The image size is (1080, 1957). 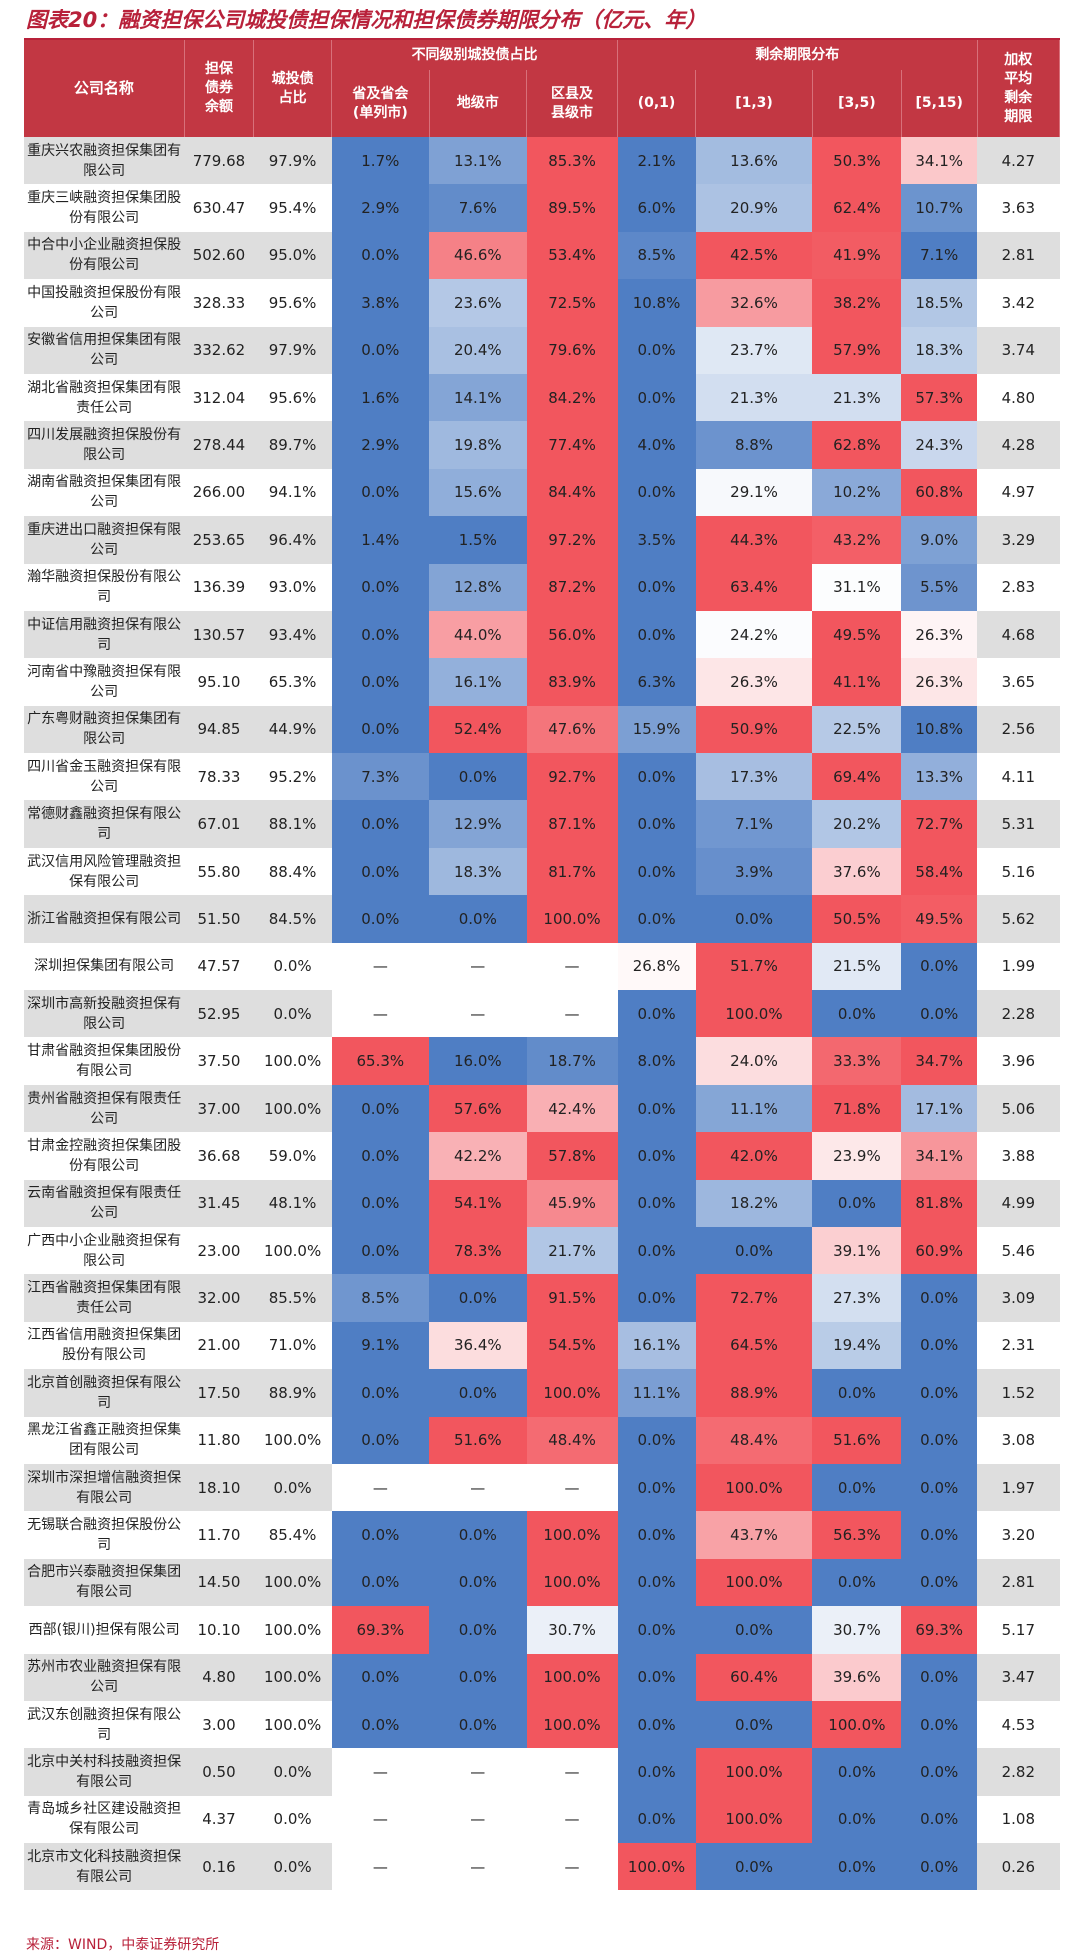 What do you see at coordinates (1018, 1345) in the screenshot?
I see `avg-term-cell: 2.31` at bounding box center [1018, 1345].